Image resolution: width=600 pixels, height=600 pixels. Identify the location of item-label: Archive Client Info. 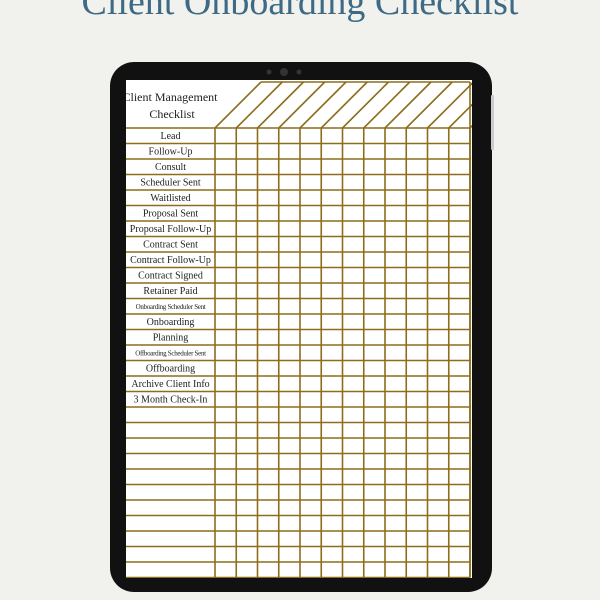
(170, 384).